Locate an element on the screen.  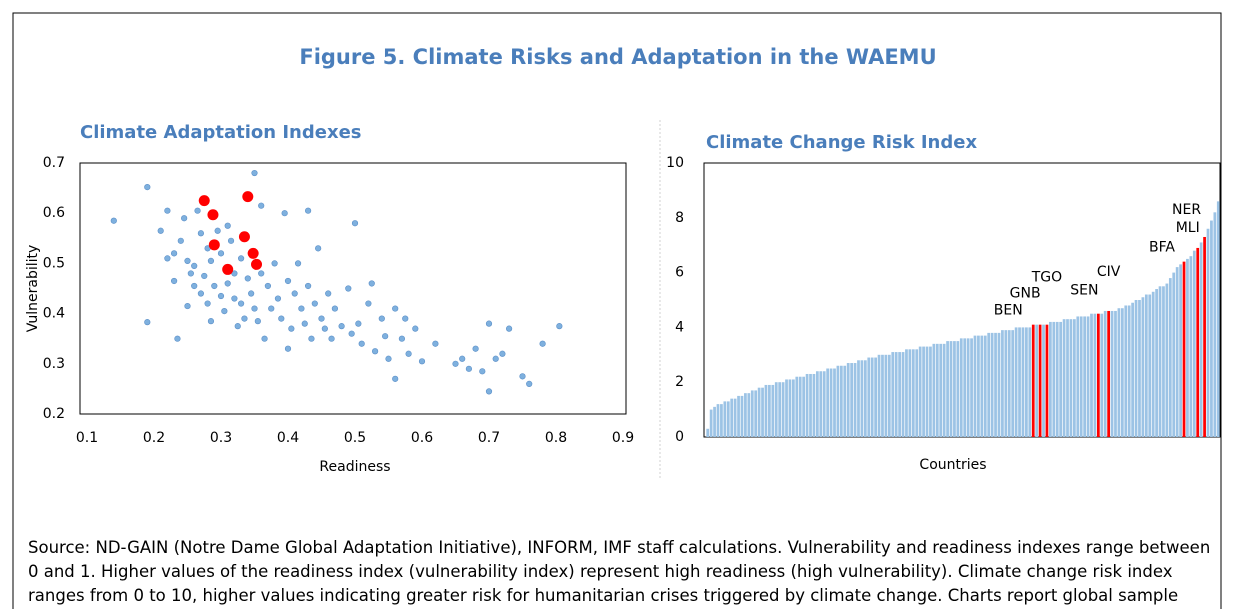
y-tick-label: 0.2 is located at coordinates (54, 414).